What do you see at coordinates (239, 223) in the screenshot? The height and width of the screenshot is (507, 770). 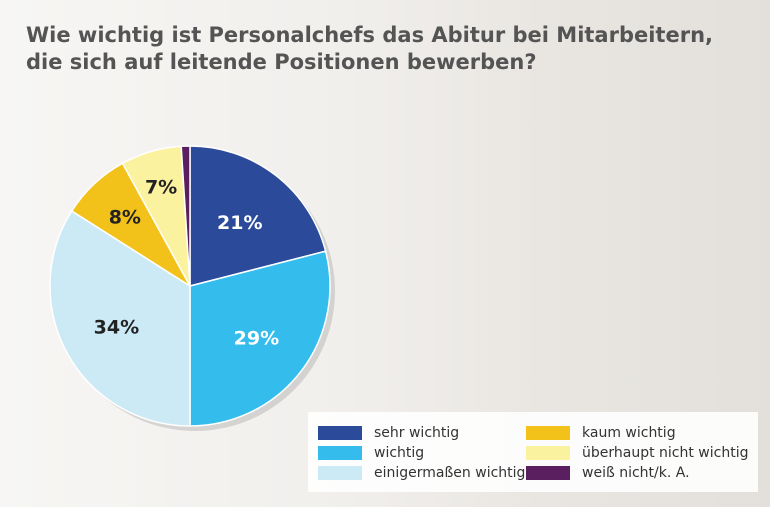 I see `pie-slice-label-1: 21%` at bounding box center [239, 223].